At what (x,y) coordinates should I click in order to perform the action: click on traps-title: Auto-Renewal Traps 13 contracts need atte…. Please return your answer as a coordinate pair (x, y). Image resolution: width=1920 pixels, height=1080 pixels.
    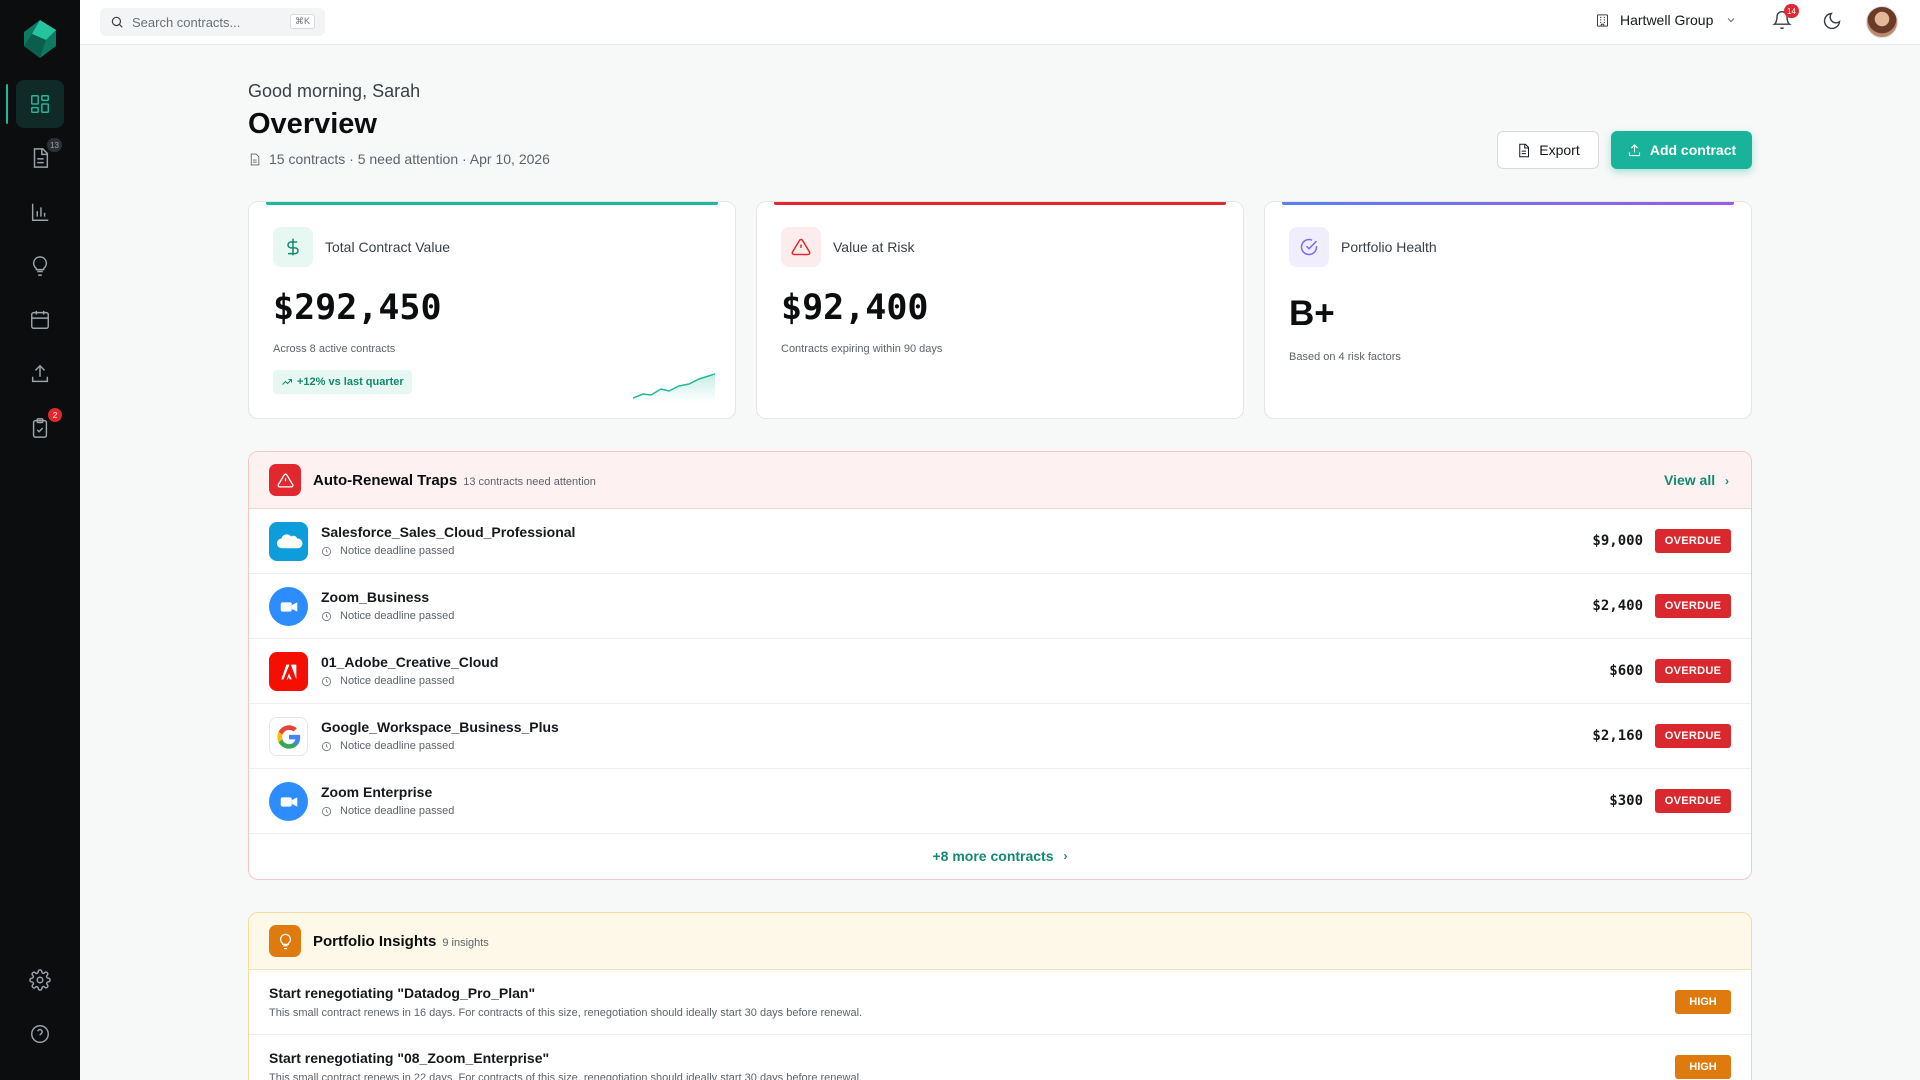
    Looking at the image, I should click on (454, 480).